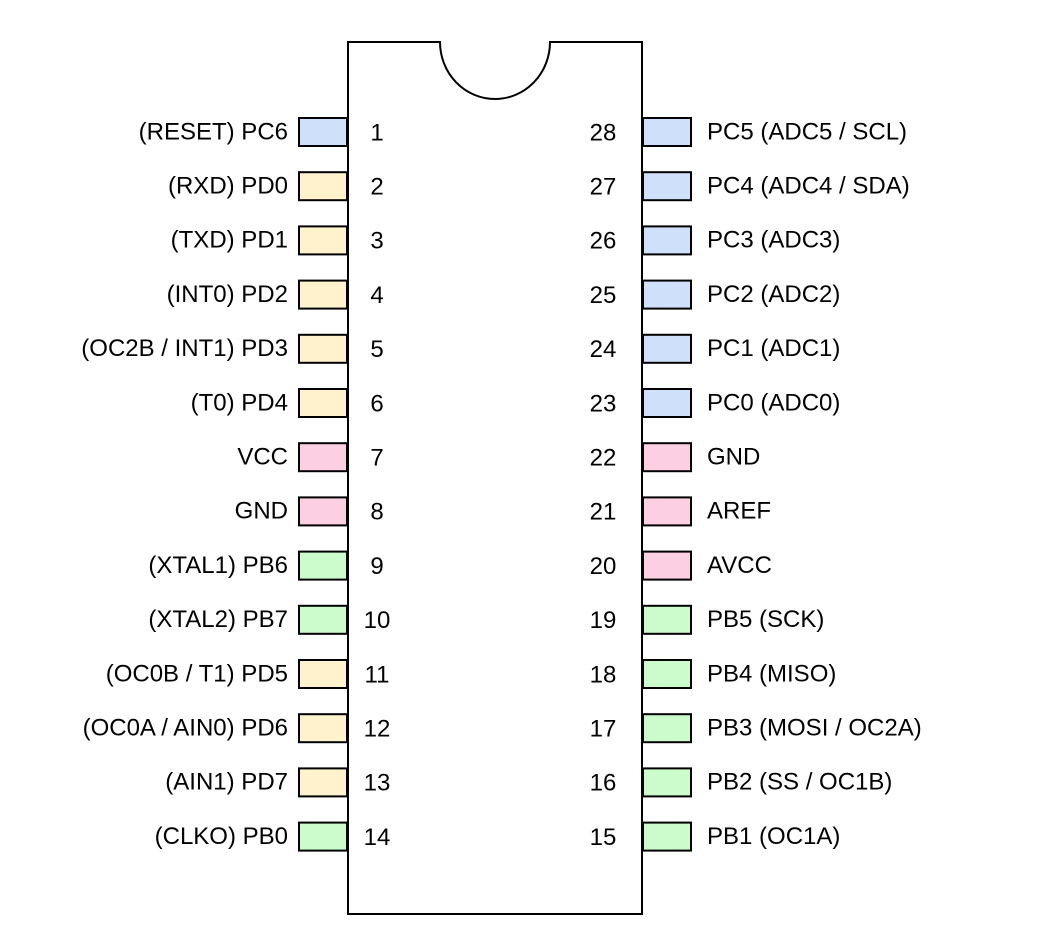 This screenshot has height=942, width=1038. What do you see at coordinates (603, 349) in the screenshot?
I see `pin-24-number: 24` at bounding box center [603, 349].